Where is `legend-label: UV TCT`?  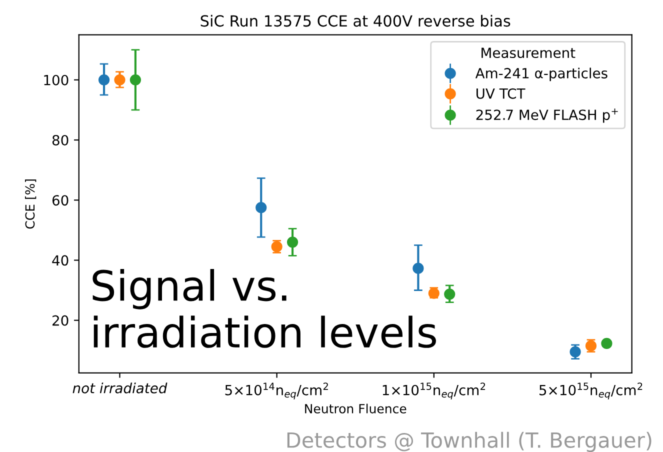
legend-label: UV TCT is located at coordinates (501, 93).